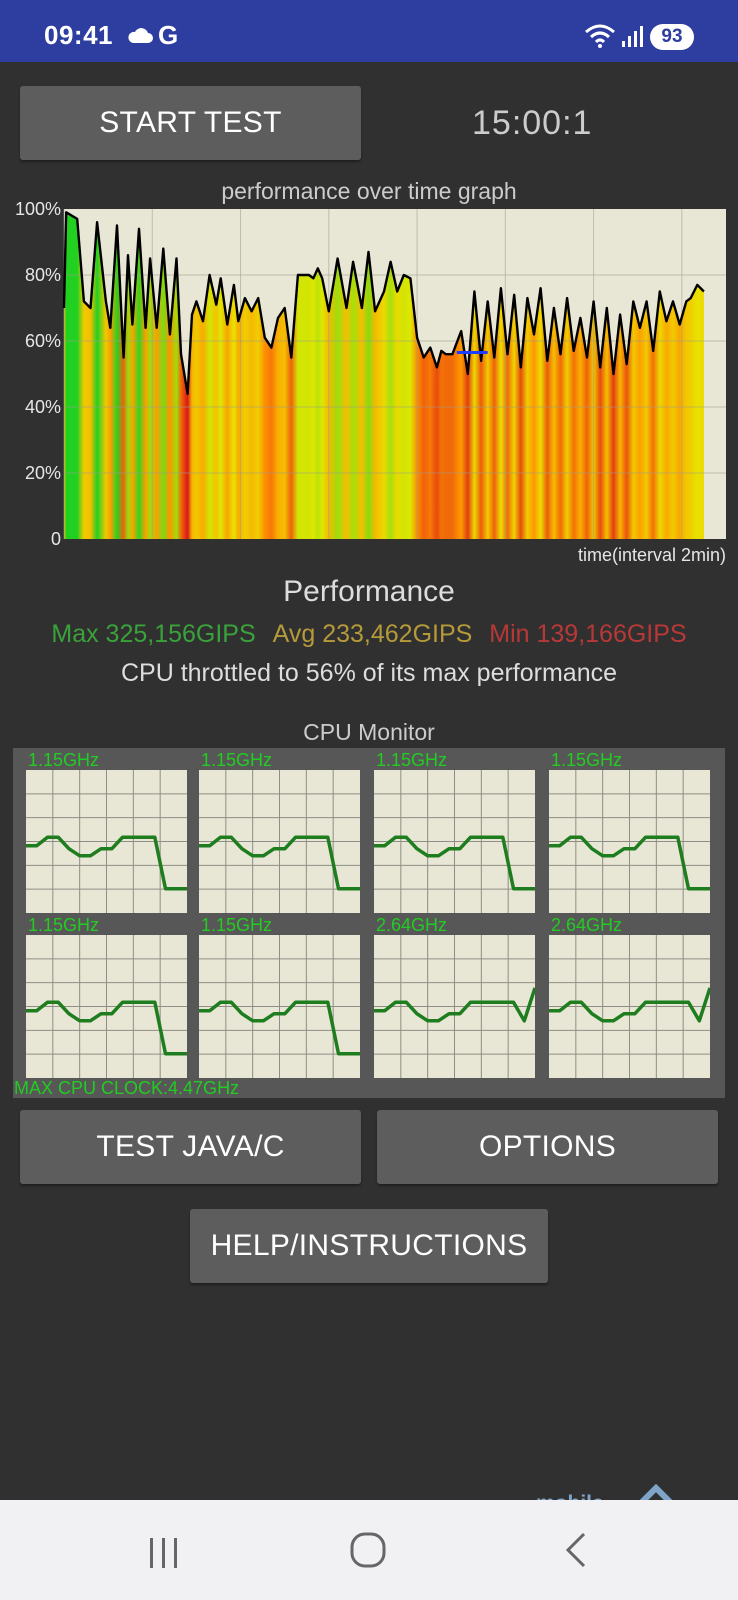  I want to click on y-tick-label: 80%, so click(43, 275).